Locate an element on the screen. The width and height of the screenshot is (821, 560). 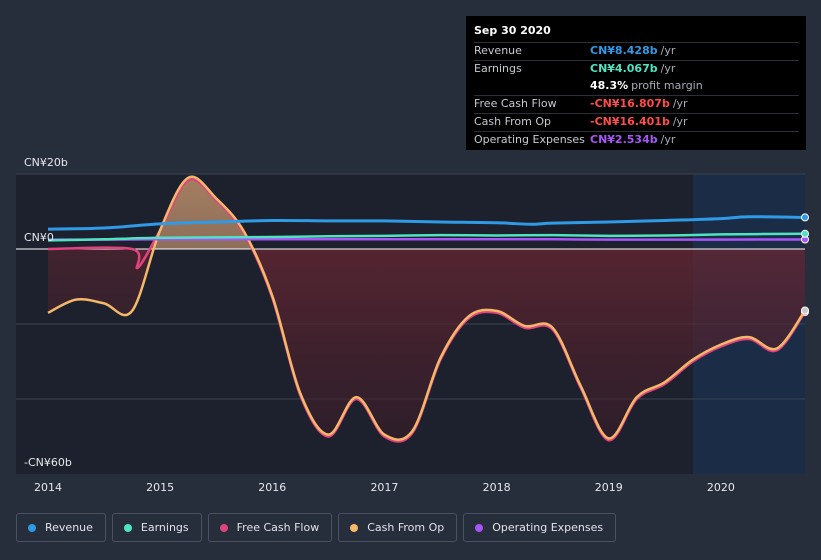
tooltip-row: Earnings CN¥4.067b/yr is located at coordinates (636, 69).